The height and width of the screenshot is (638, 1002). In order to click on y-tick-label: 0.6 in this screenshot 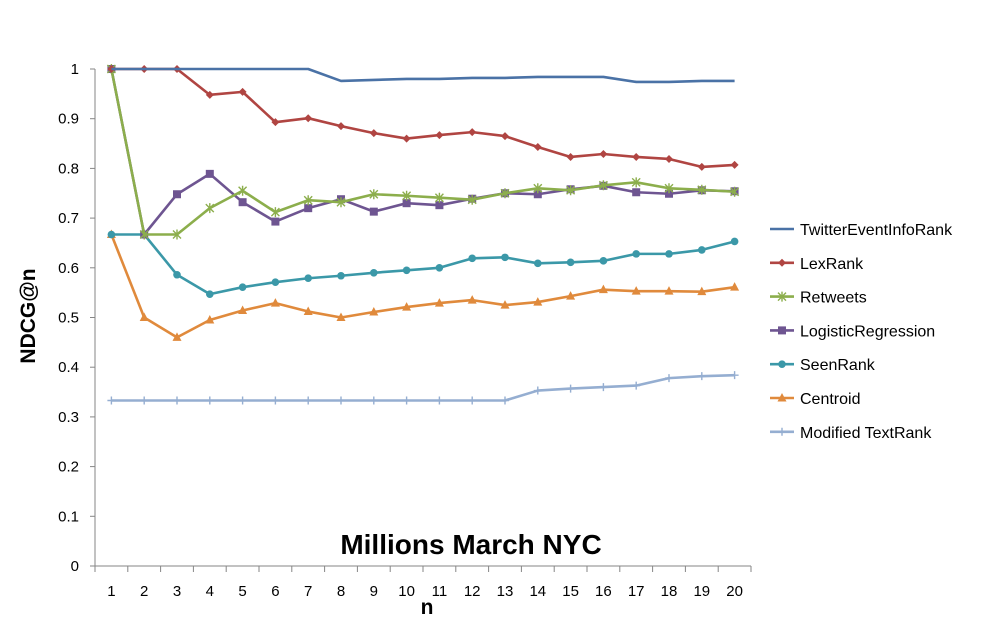, I will do `click(68, 268)`.